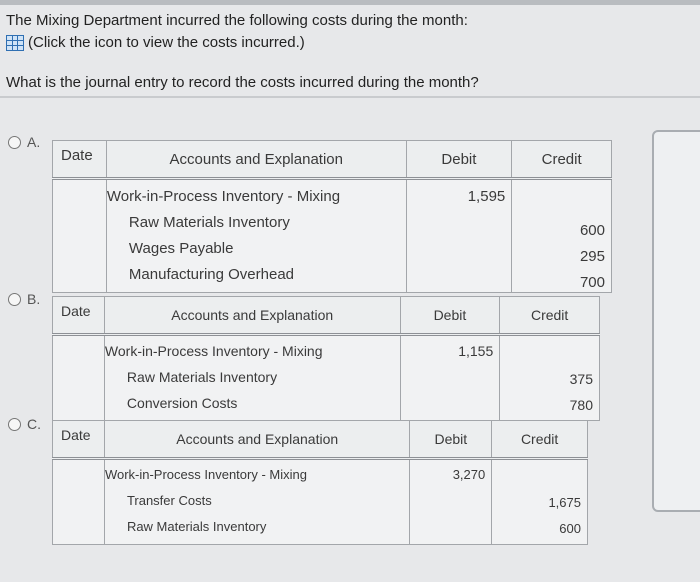  Describe the element at coordinates (539, 501) in the screenshot. I see `credit-cell: 1,675 600` at that location.